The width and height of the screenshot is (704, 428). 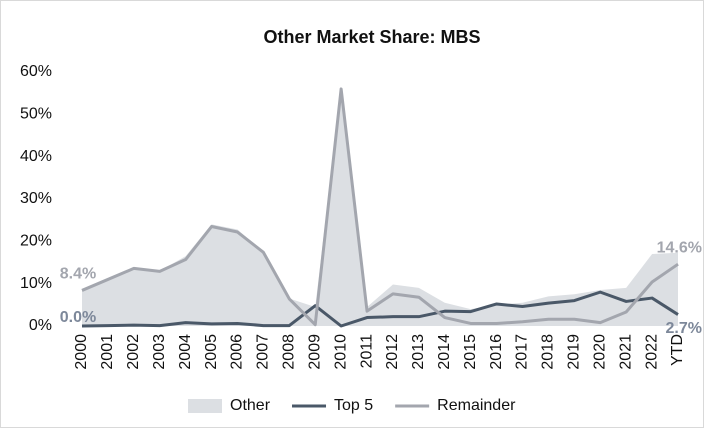 What do you see at coordinates (314, 352) in the screenshot?
I see `x-tick-label: 2009` at bounding box center [314, 352].